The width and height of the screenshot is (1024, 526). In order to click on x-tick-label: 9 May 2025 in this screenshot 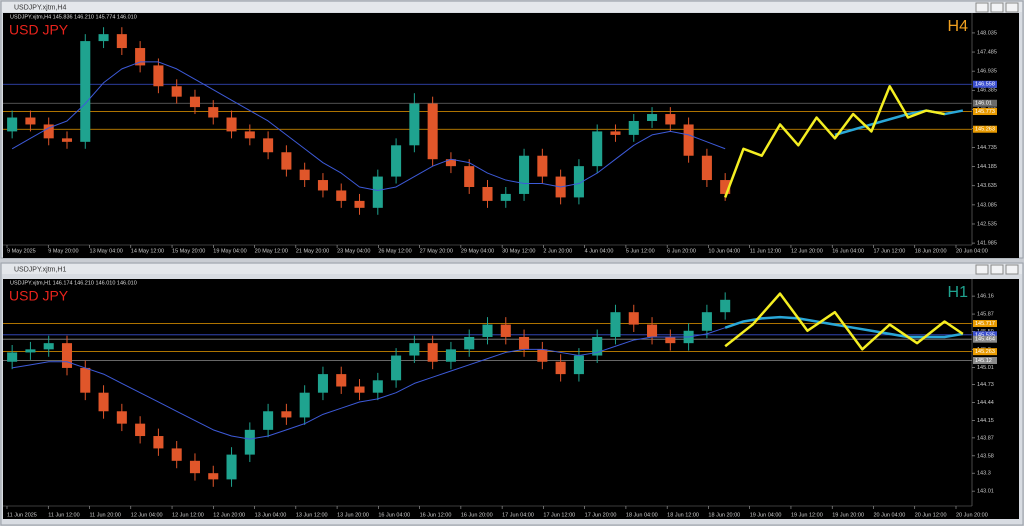, I will do `click(21, 251)`.